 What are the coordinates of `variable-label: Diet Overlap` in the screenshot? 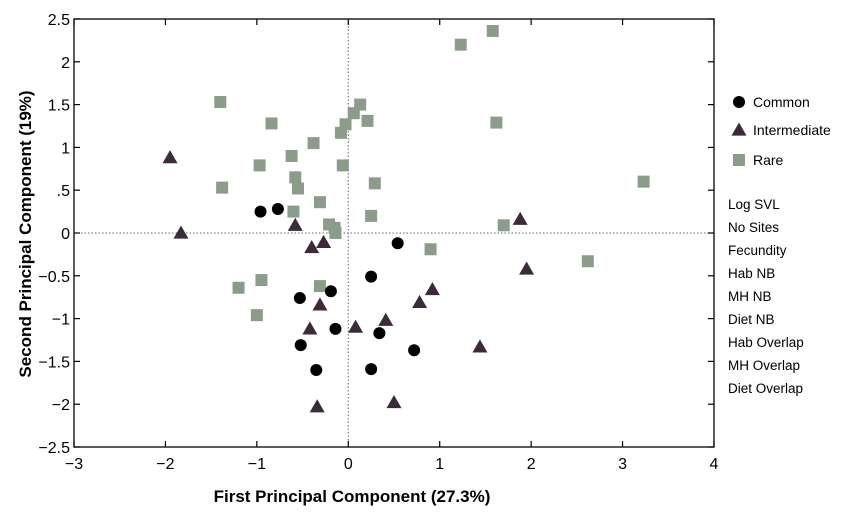 It's located at (765, 388).